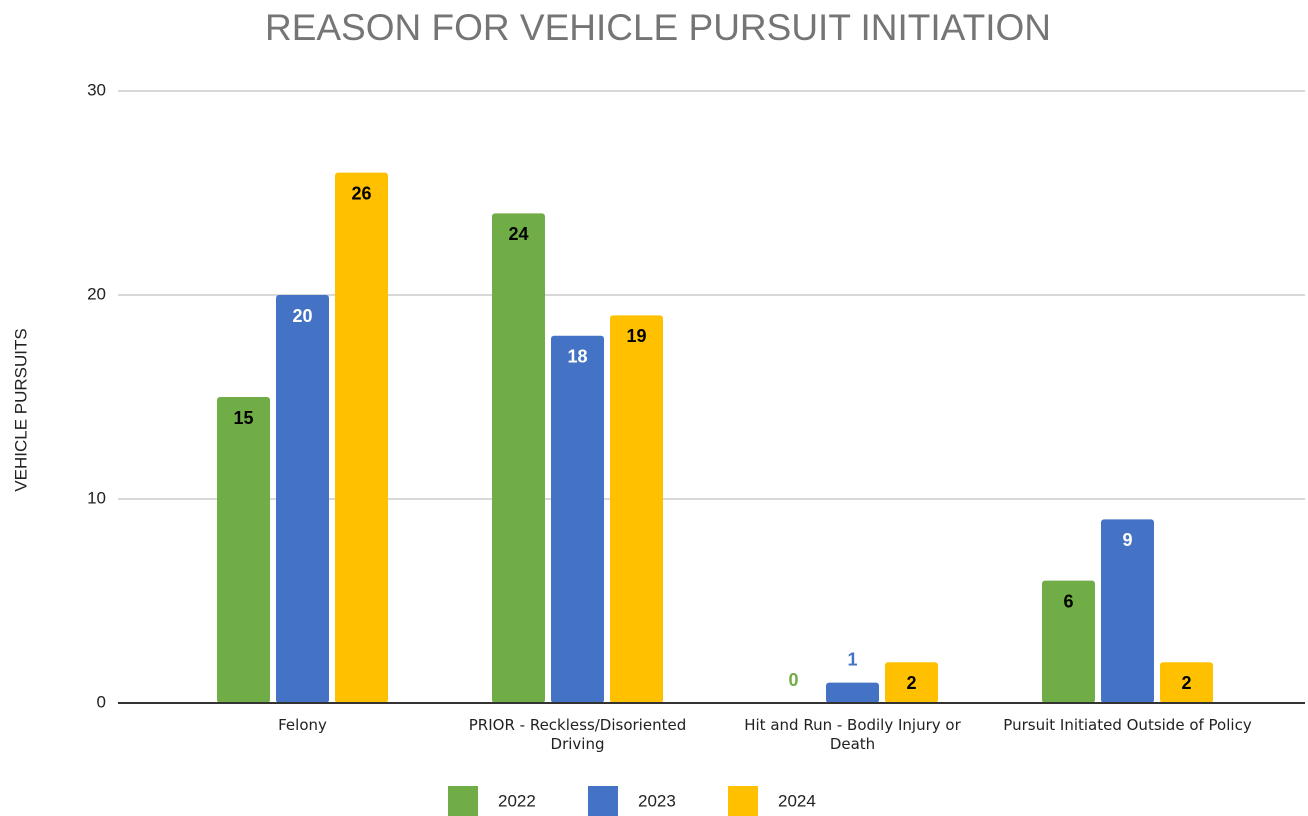 The width and height of the screenshot is (1308, 816). I want to click on data-label: 1, so click(852, 659).